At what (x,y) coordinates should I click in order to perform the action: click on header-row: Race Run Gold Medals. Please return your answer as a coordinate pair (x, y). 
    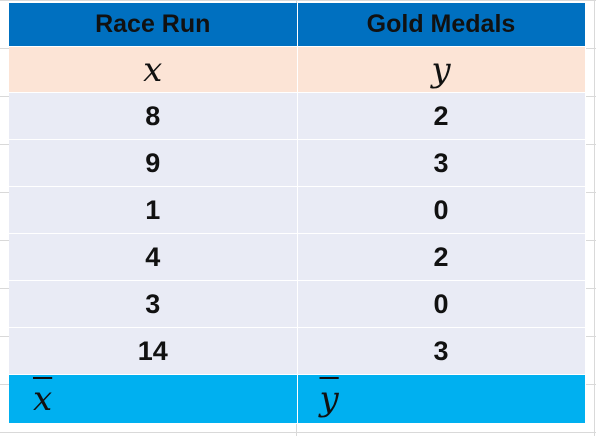
    Looking at the image, I should click on (297, 25).